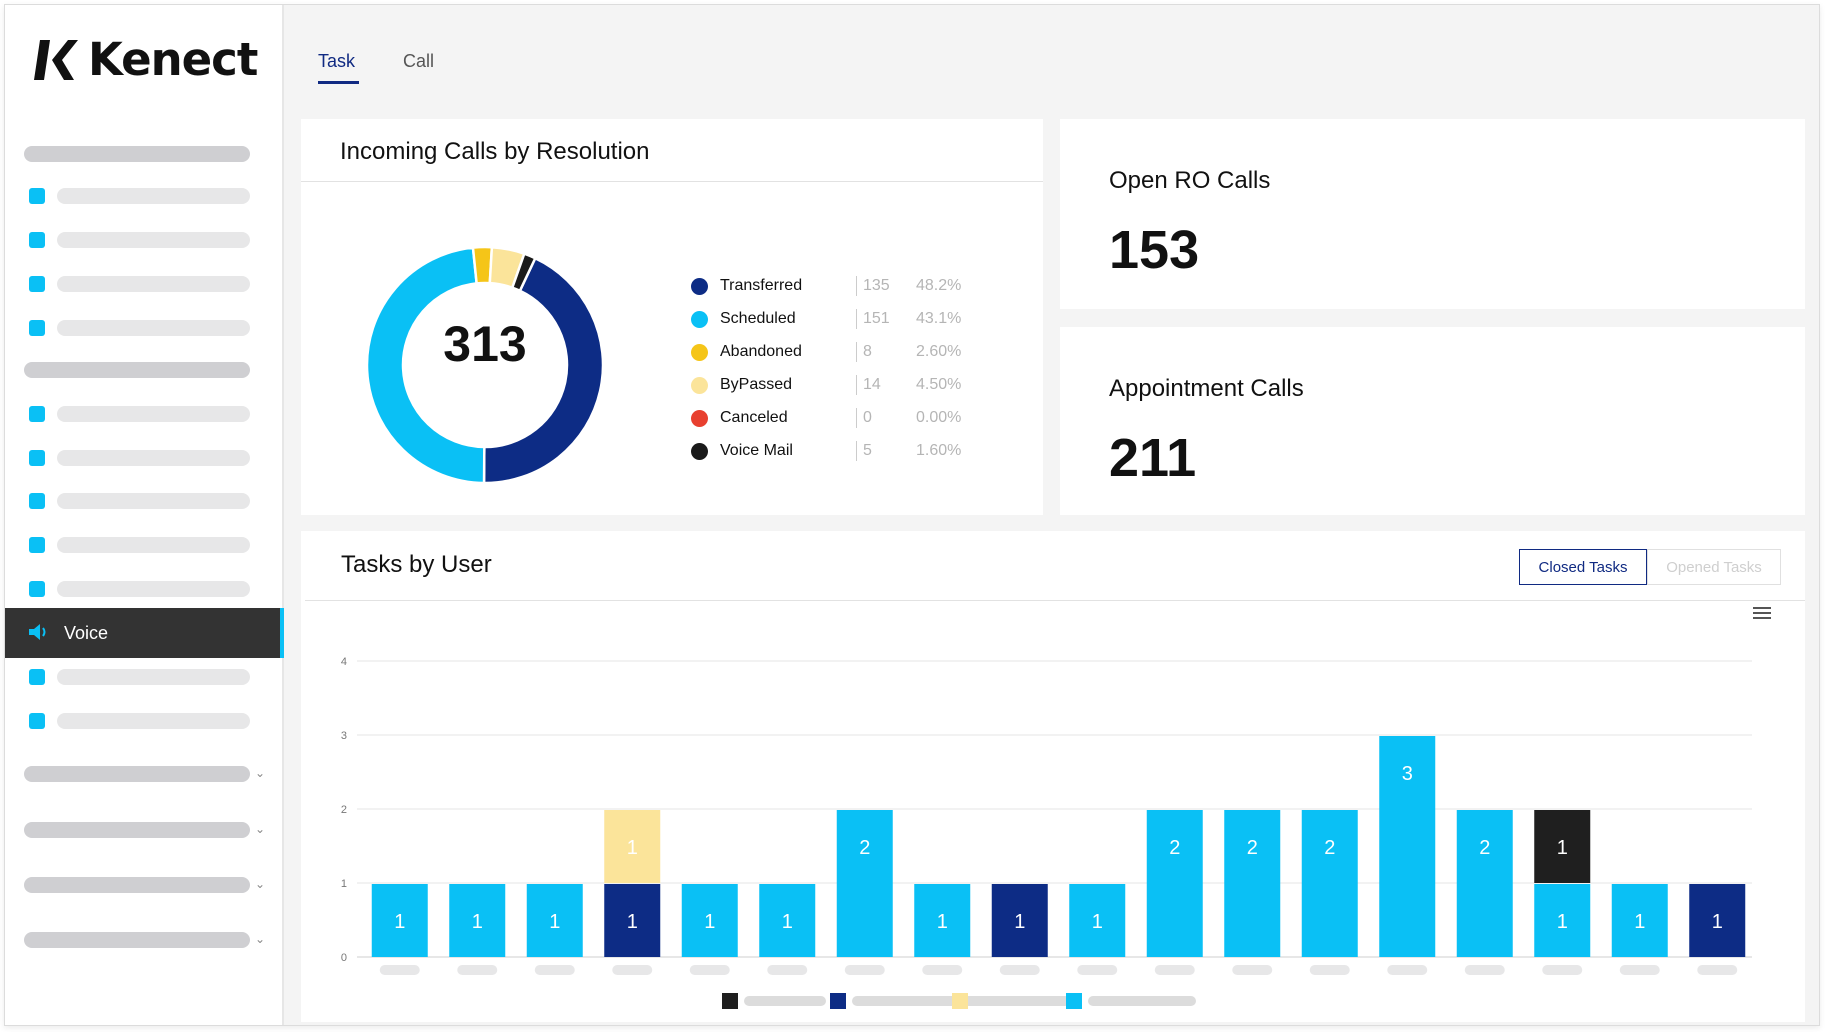 This screenshot has width=1825, height=1032. I want to click on legend-label: ByPassed, so click(756, 384).